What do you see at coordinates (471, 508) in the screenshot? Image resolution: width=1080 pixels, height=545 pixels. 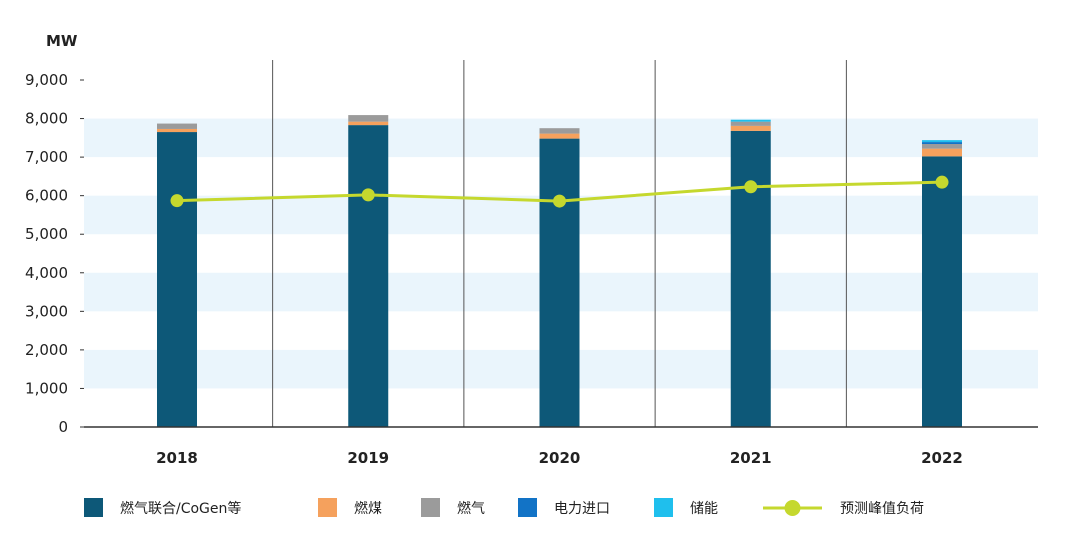 I see `legend-label: 燃气` at bounding box center [471, 508].